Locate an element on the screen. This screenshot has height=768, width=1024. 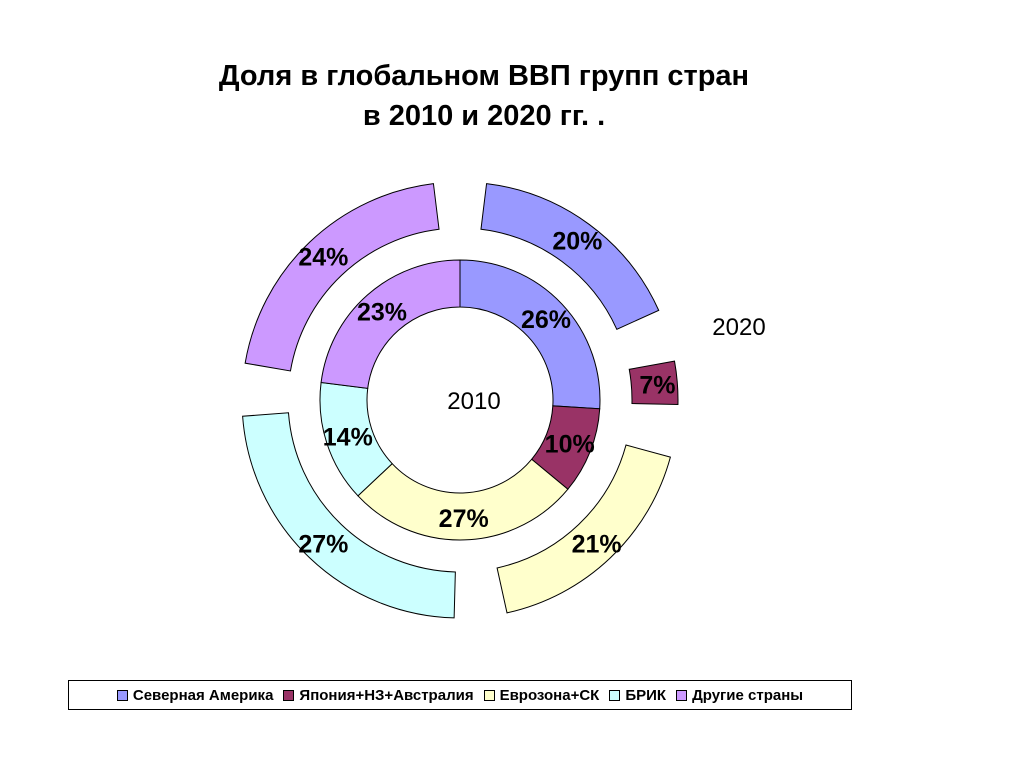
legend-item-2: Япония+НЗ+Австралия is located at coordinates (378, 695).